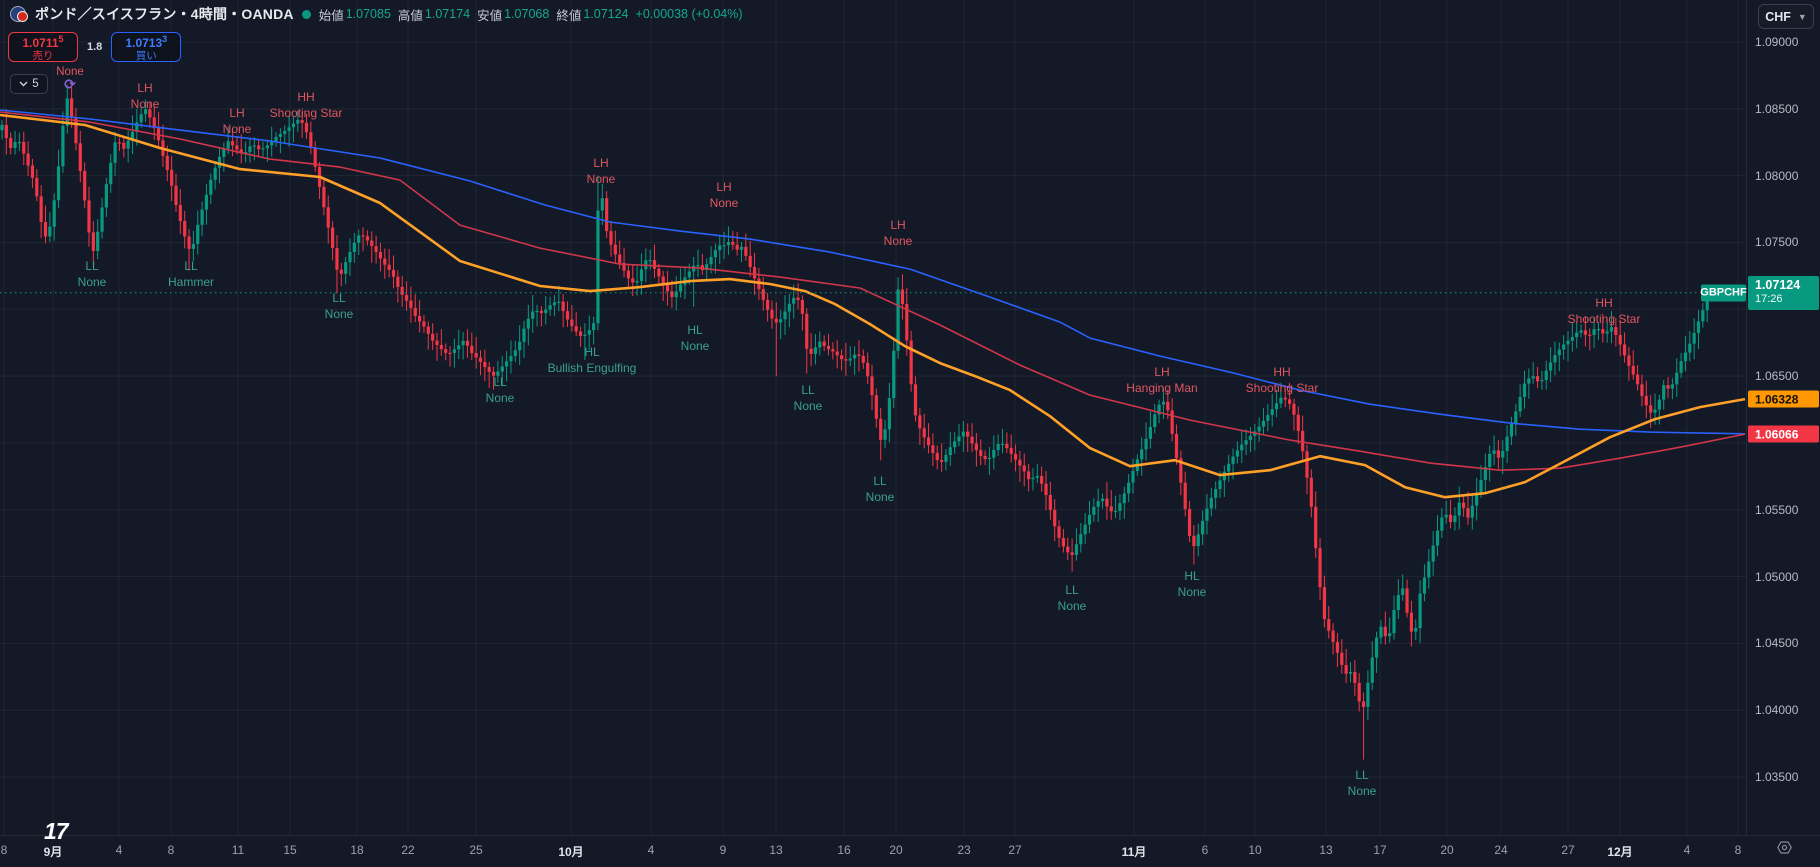 This screenshot has width=1820, height=867. What do you see at coordinates (1777, 242) in the screenshot?
I see `price-axis-label: 1.07500` at bounding box center [1777, 242].